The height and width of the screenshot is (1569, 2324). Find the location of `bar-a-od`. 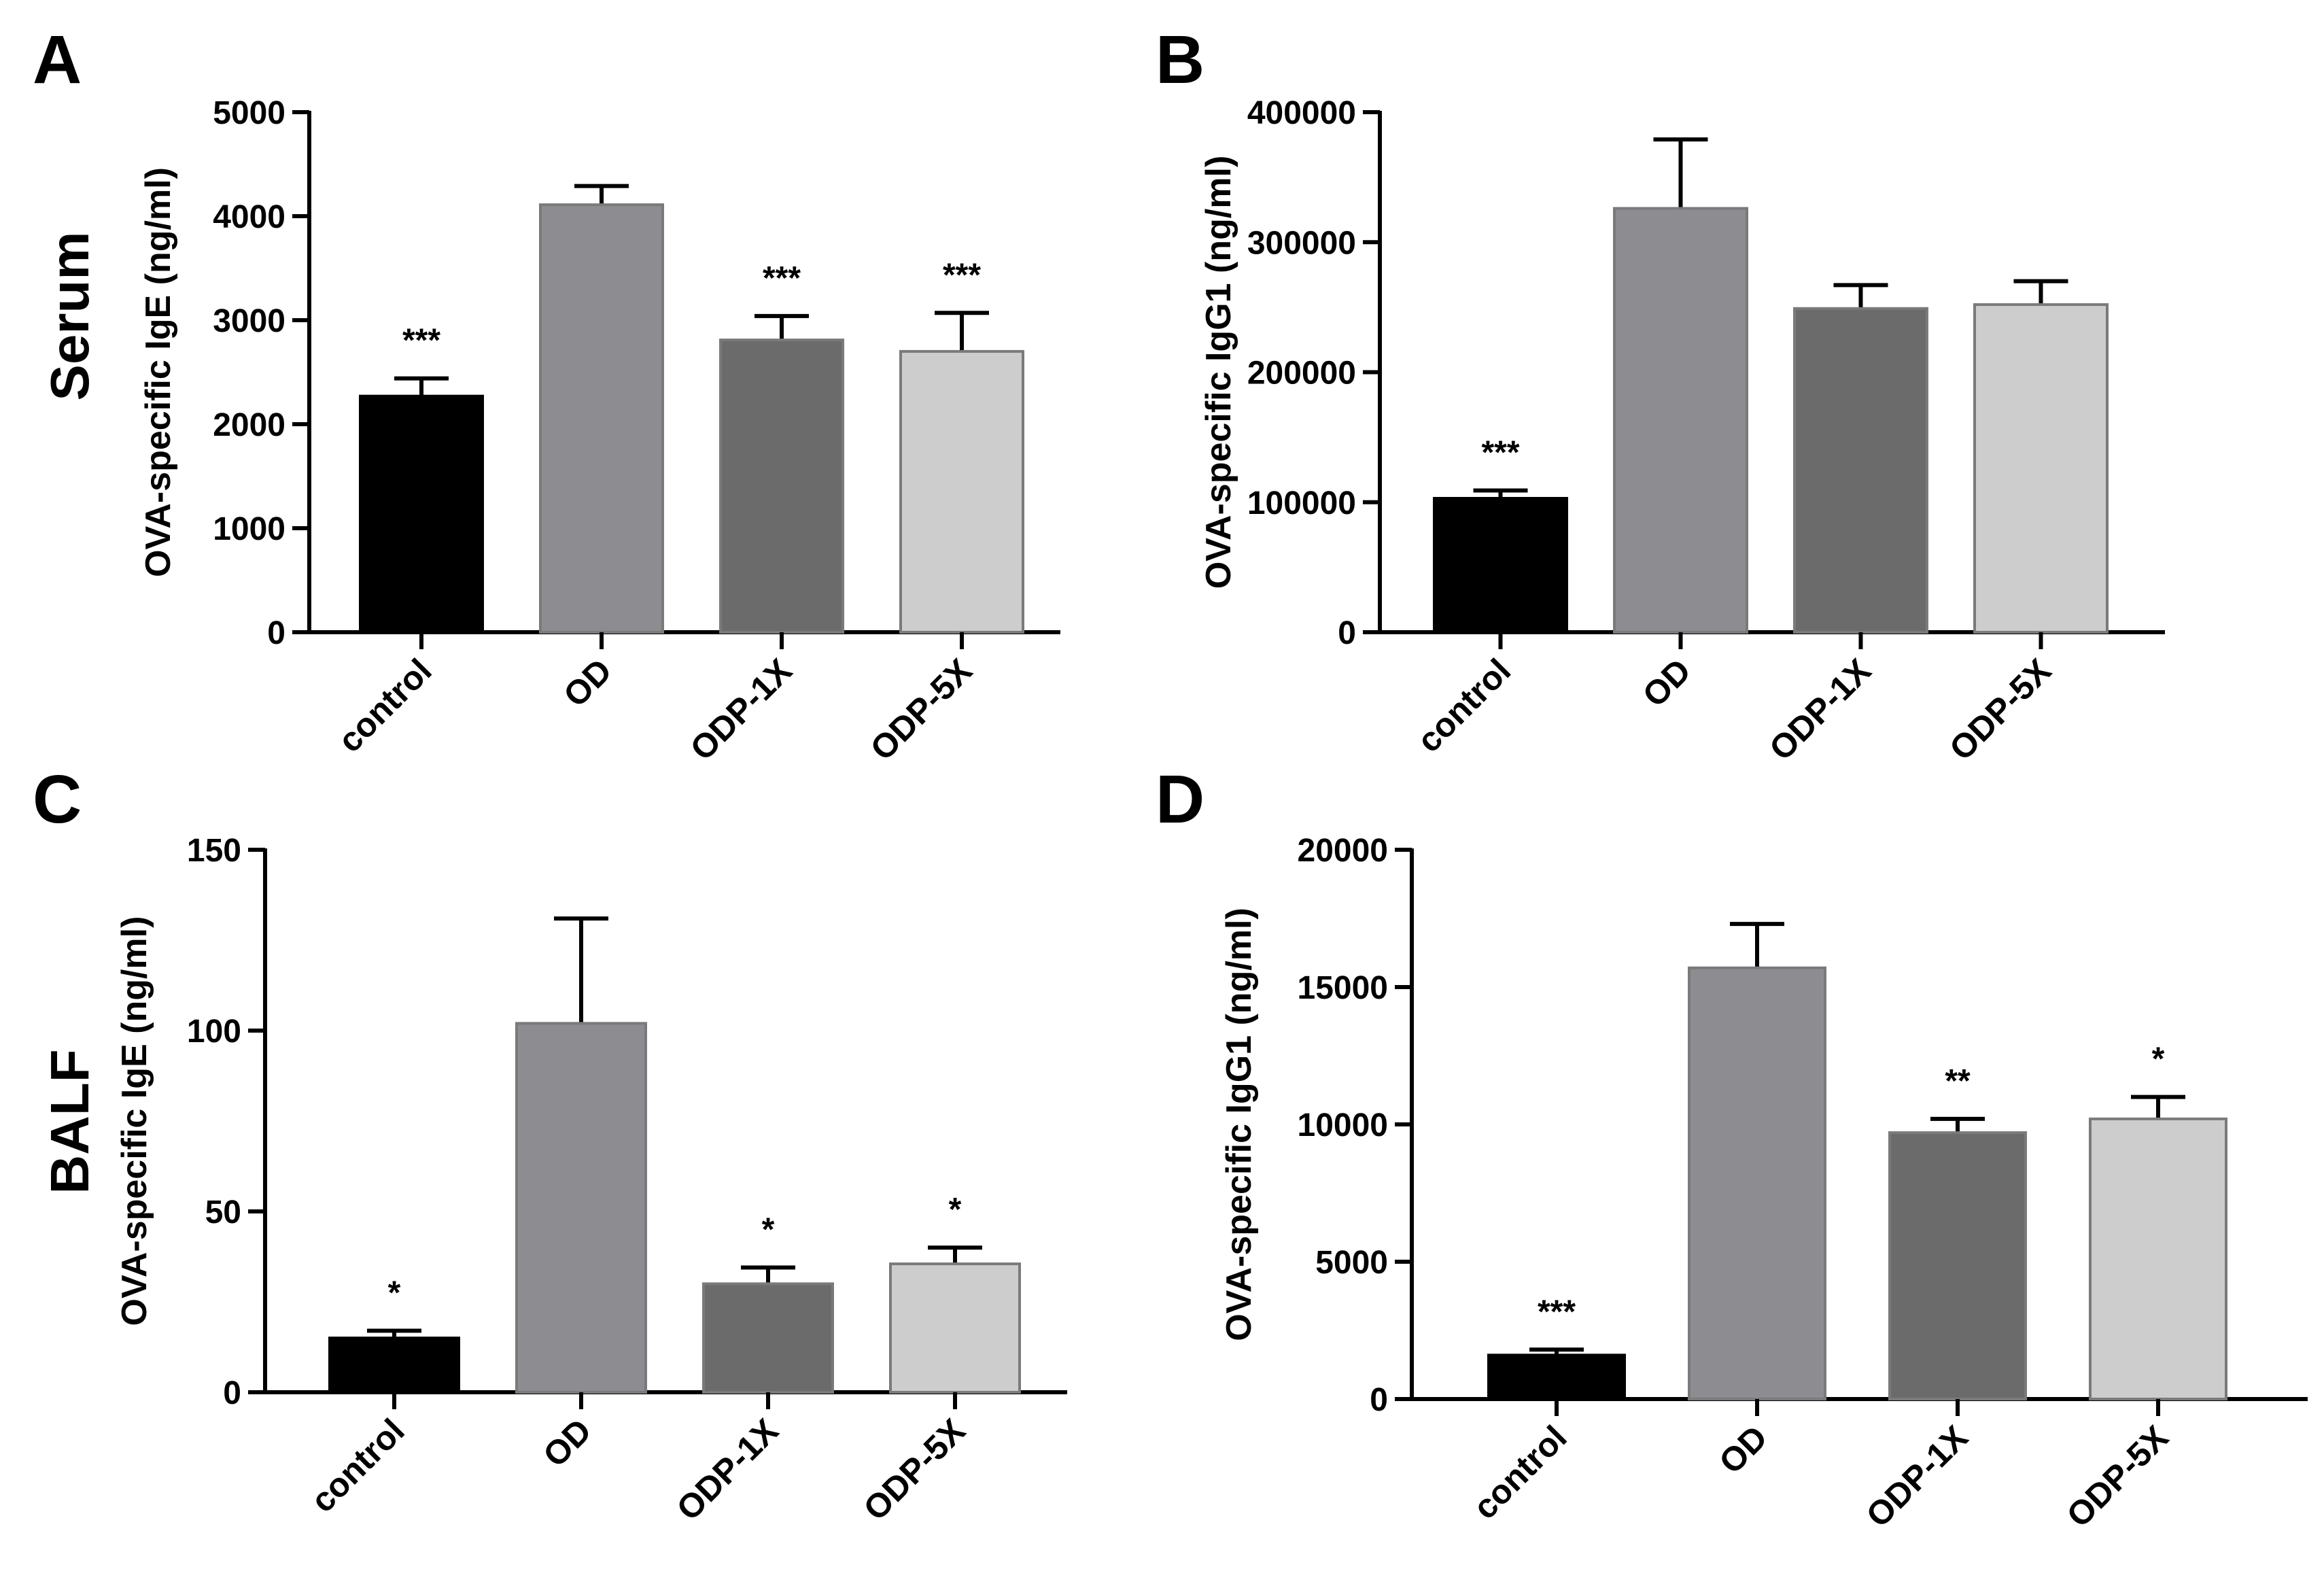

bar-a-od is located at coordinates (601, 418).